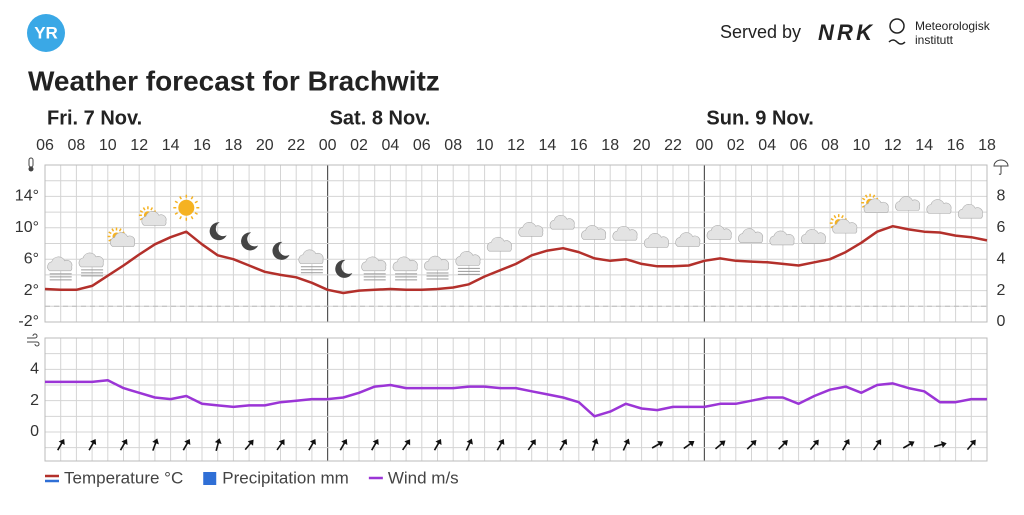 This screenshot has height=515, width=1024. What do you see at coordinates (77, 145) in the screenshot?
I see `x-tick-label: 08` at bounding box center [77, 145].